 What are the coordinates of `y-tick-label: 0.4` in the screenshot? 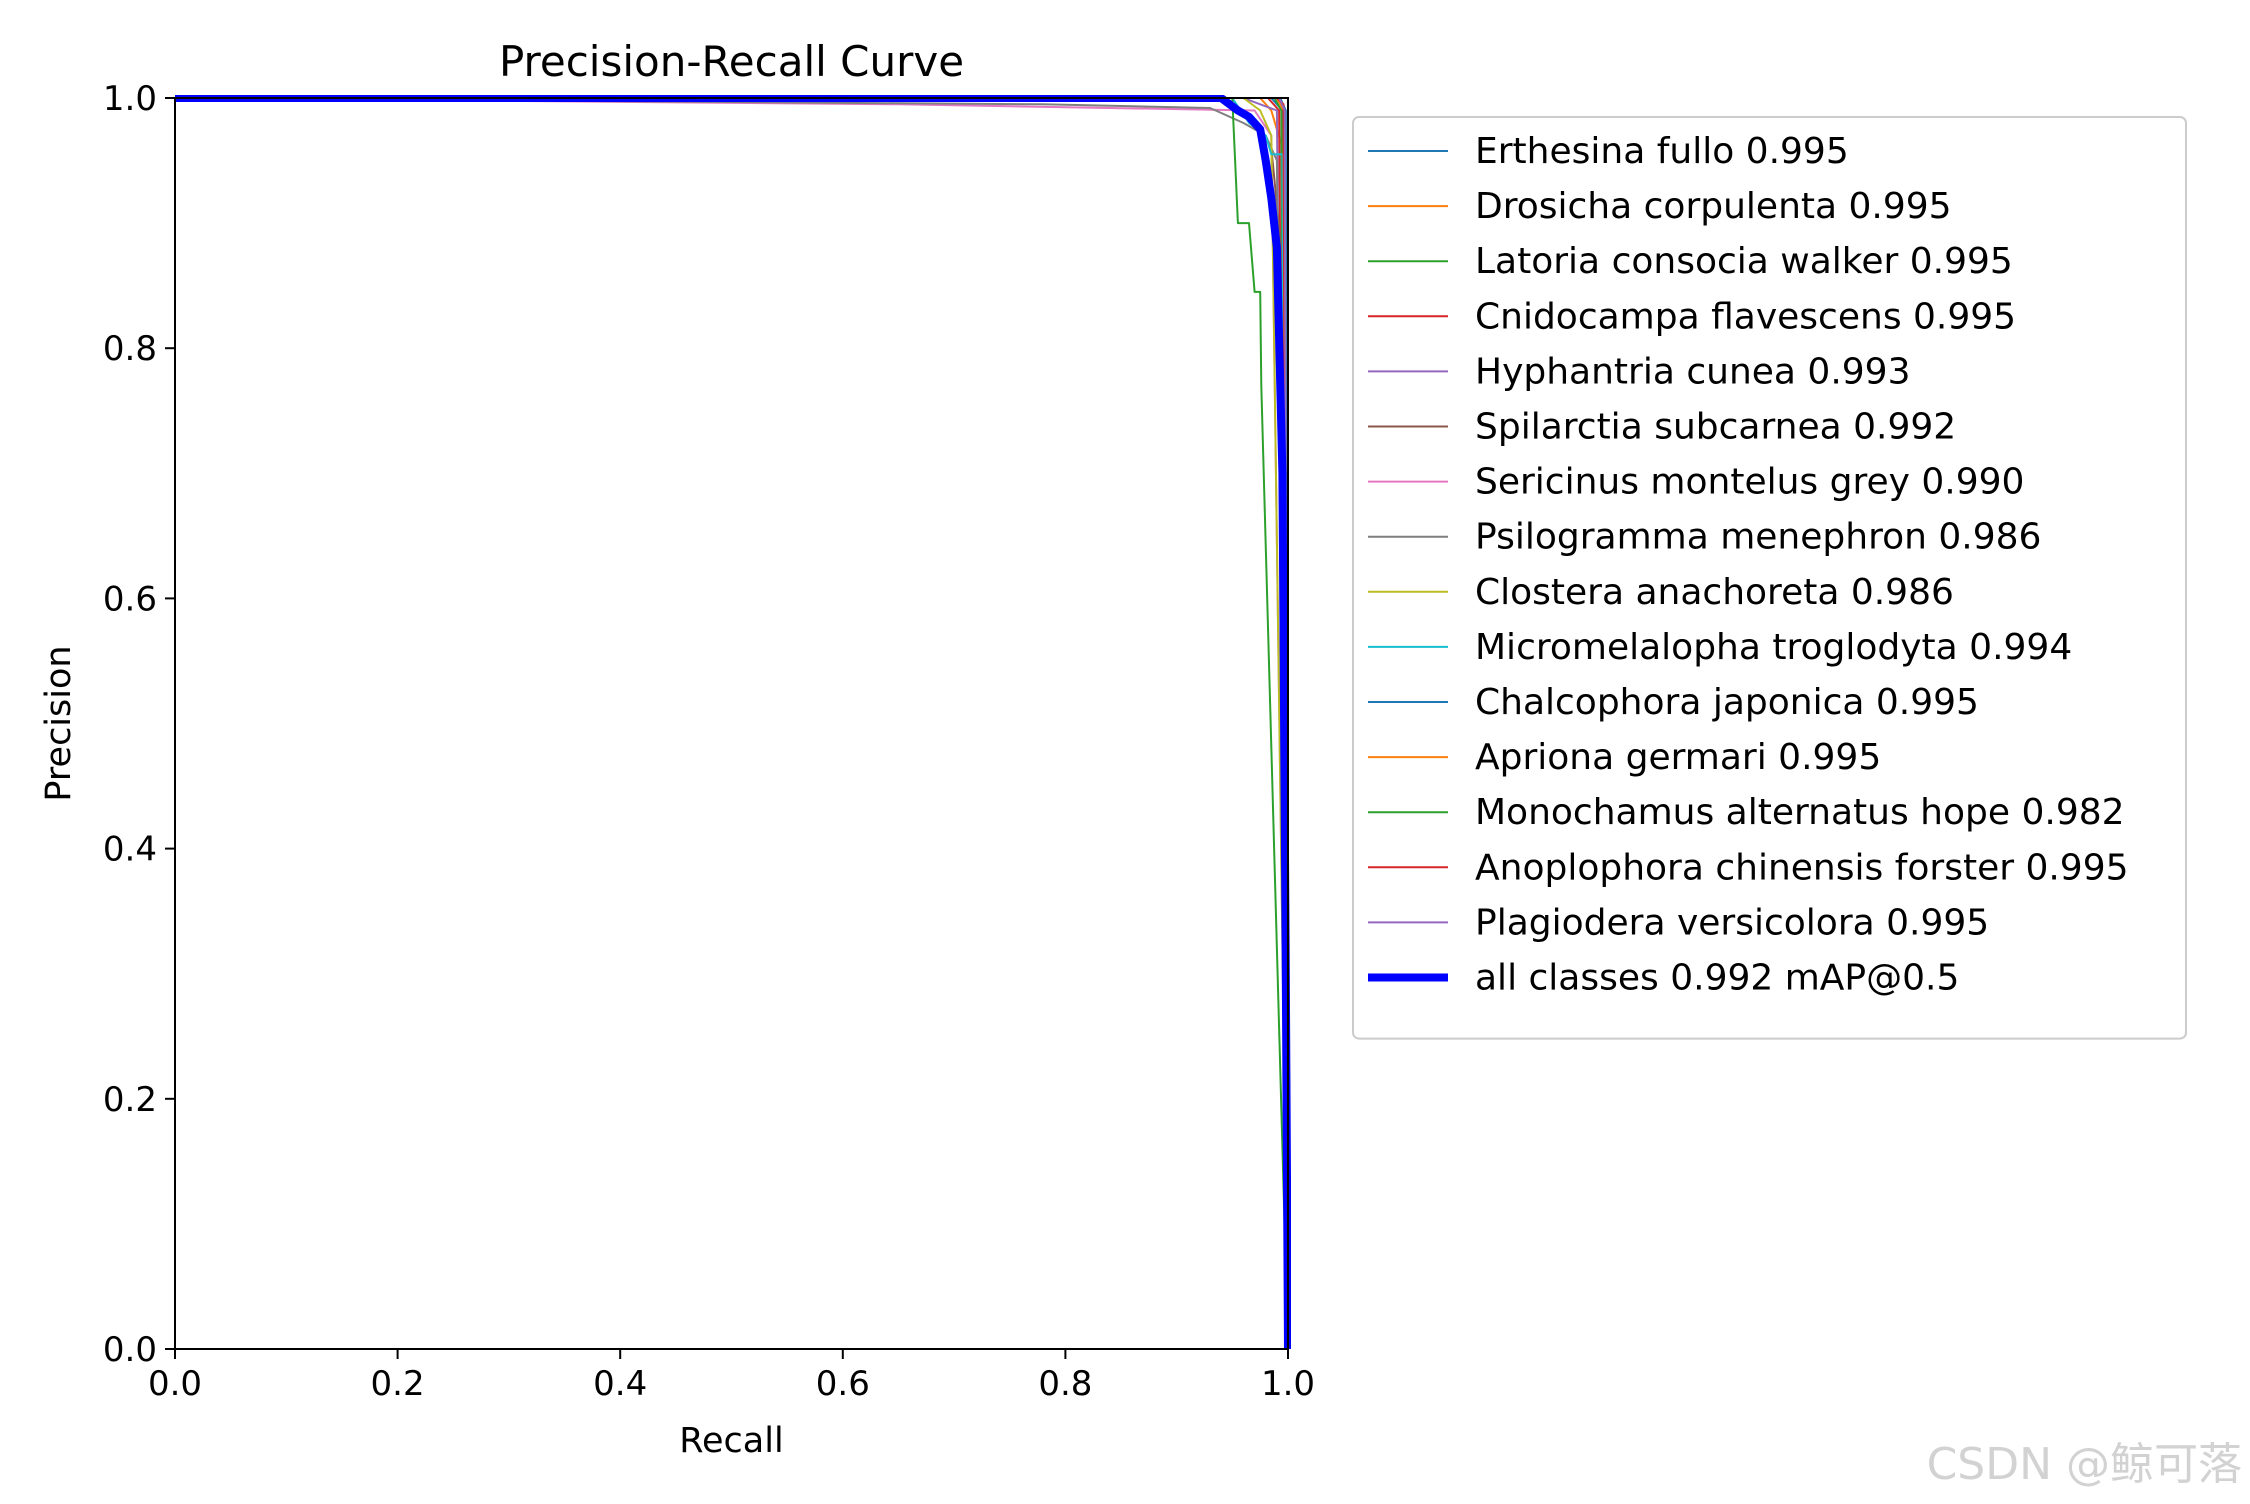 It's located at (130, 850).